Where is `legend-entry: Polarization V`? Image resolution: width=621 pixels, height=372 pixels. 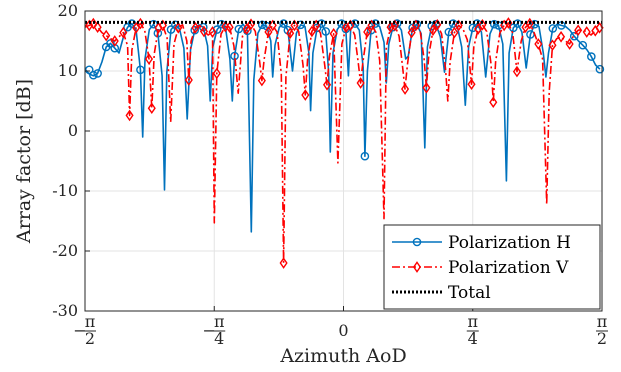 legend-entry: Polarization V is located at coordinates (480, 268).